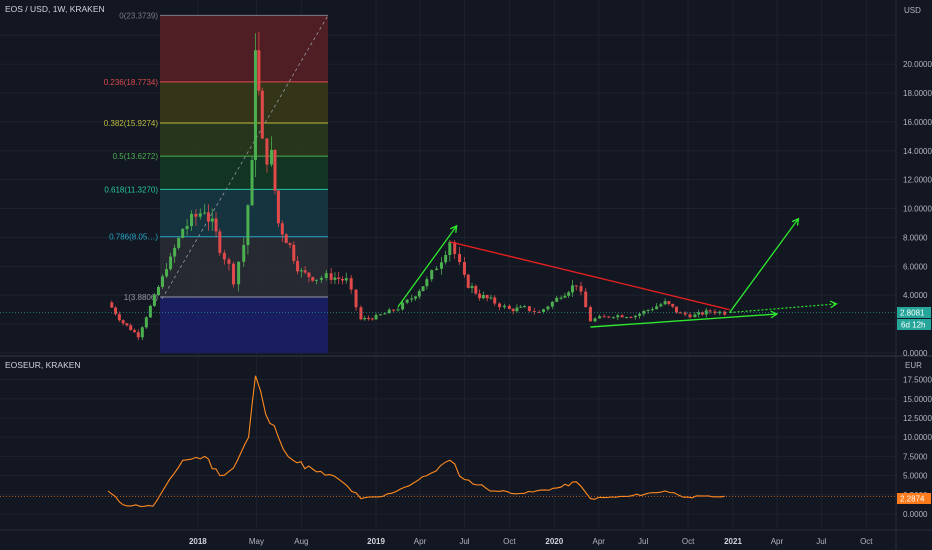  I want to click on projection-arrow-head, so click(833, 304).